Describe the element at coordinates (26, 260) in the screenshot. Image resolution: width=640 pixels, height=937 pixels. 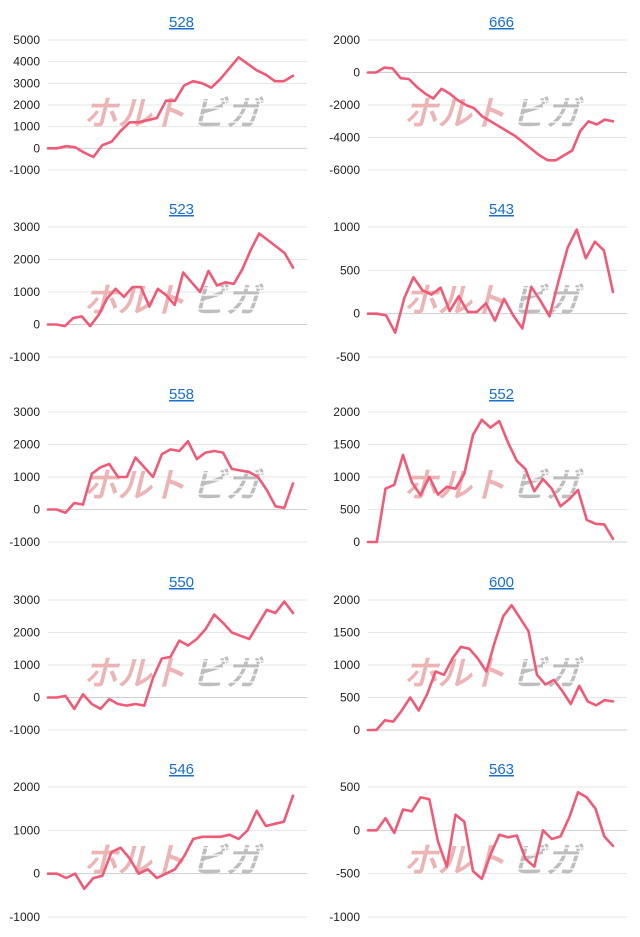
I see `y-tick-label: 2000` at that location.